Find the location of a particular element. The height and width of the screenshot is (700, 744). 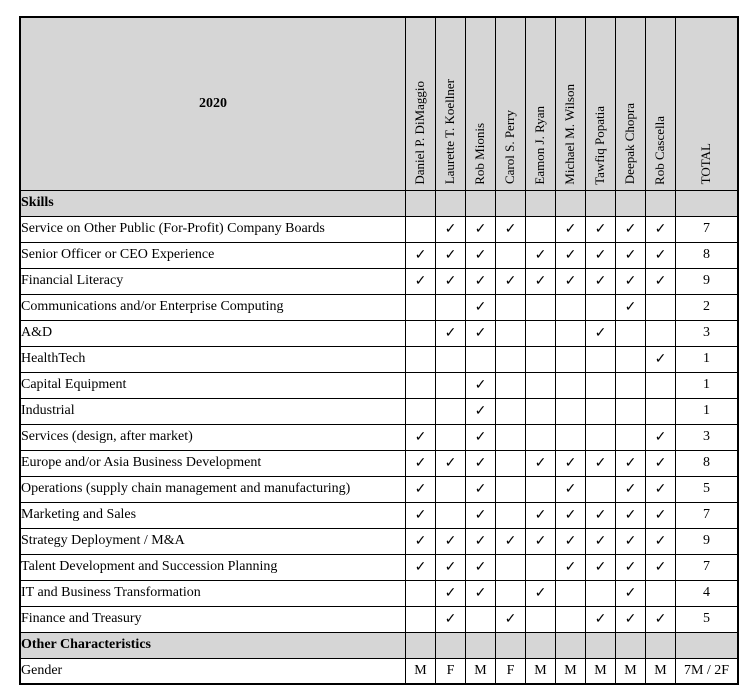

row-label: Services (design, after market) is located at coordinates (212, 437).